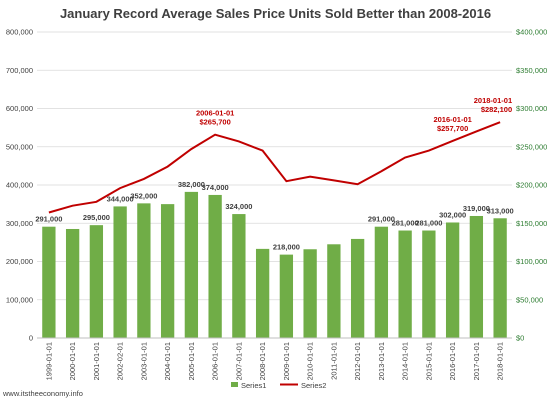  What do you see at coordinates (72, 361) in the screenshot?
I see `x-tick-label: 2000-01-01` at bounding box center [72, 361].